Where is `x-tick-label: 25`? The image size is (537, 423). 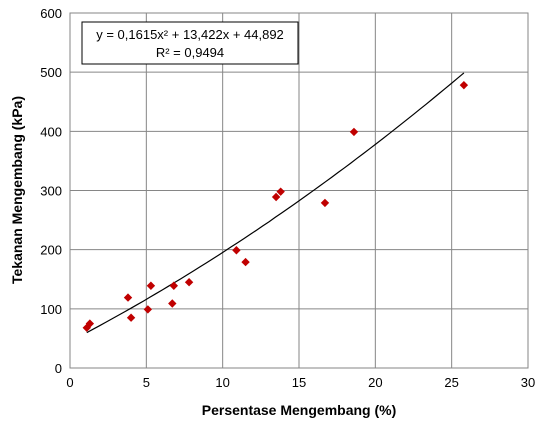 x-tick-label: 25 is located at coordinates (451, 382).